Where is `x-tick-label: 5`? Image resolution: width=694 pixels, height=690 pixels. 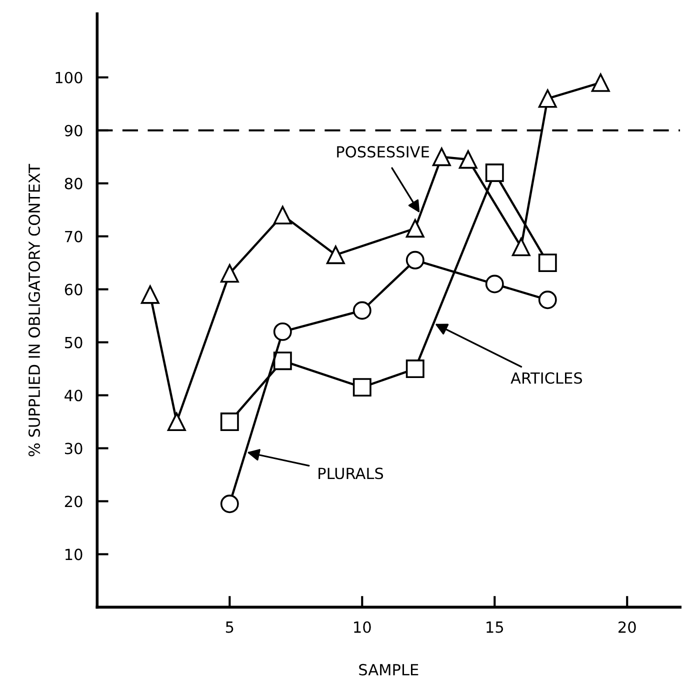
x-tick-label: 5 is located at coordinates (230, 627).